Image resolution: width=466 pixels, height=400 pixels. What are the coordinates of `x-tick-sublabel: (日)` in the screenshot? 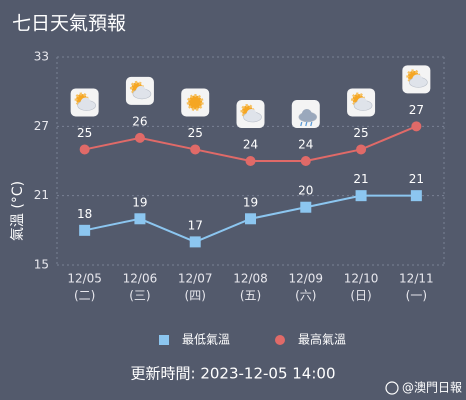 It's located at (360, 296).